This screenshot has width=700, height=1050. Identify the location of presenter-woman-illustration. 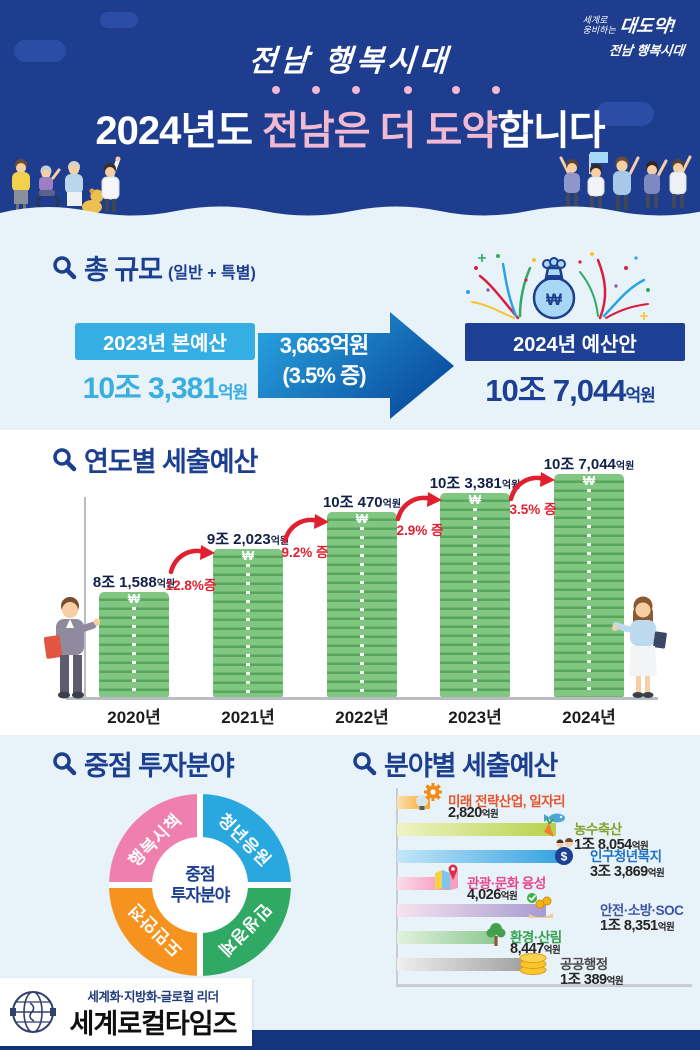
(639, 647).